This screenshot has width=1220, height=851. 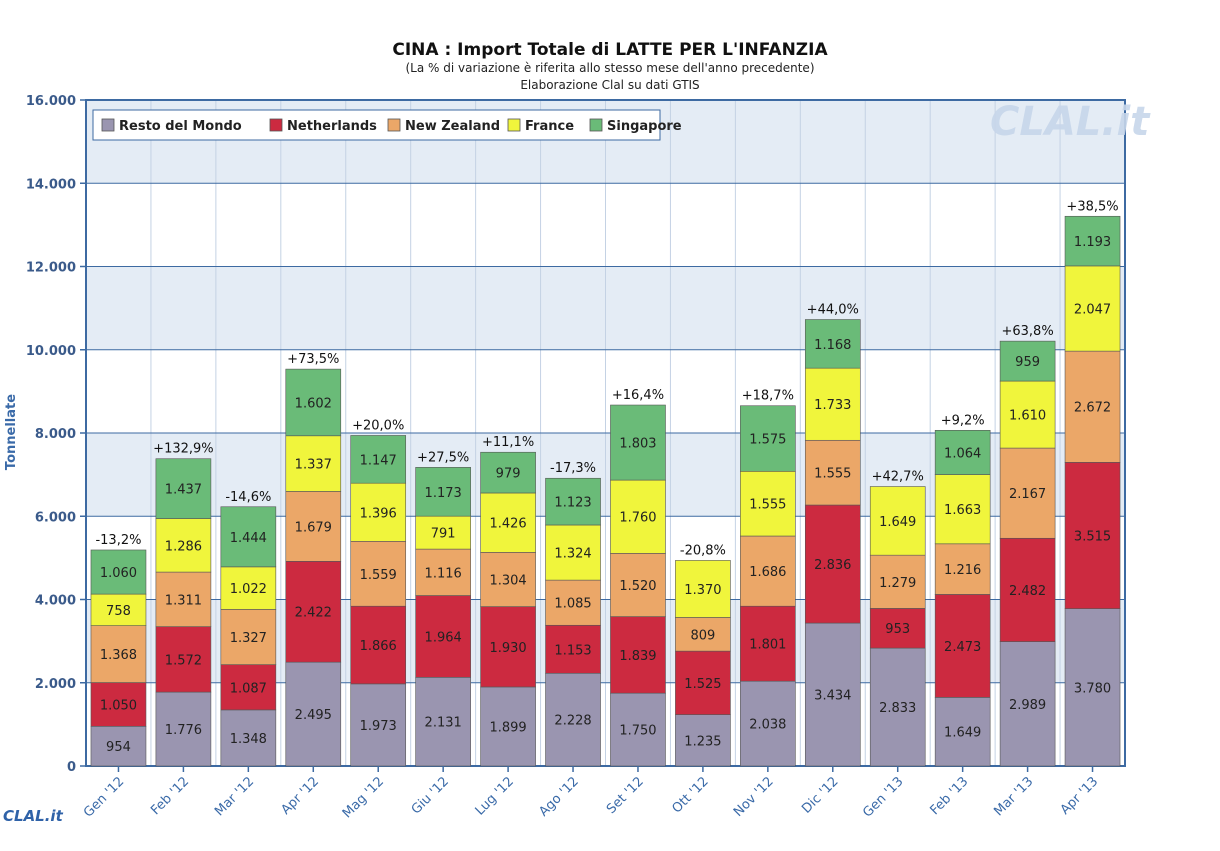 What do you see at coordinates (378, 726) in the screenshot?
I see `data-label: 1.973` at bounding box center [378, 726].